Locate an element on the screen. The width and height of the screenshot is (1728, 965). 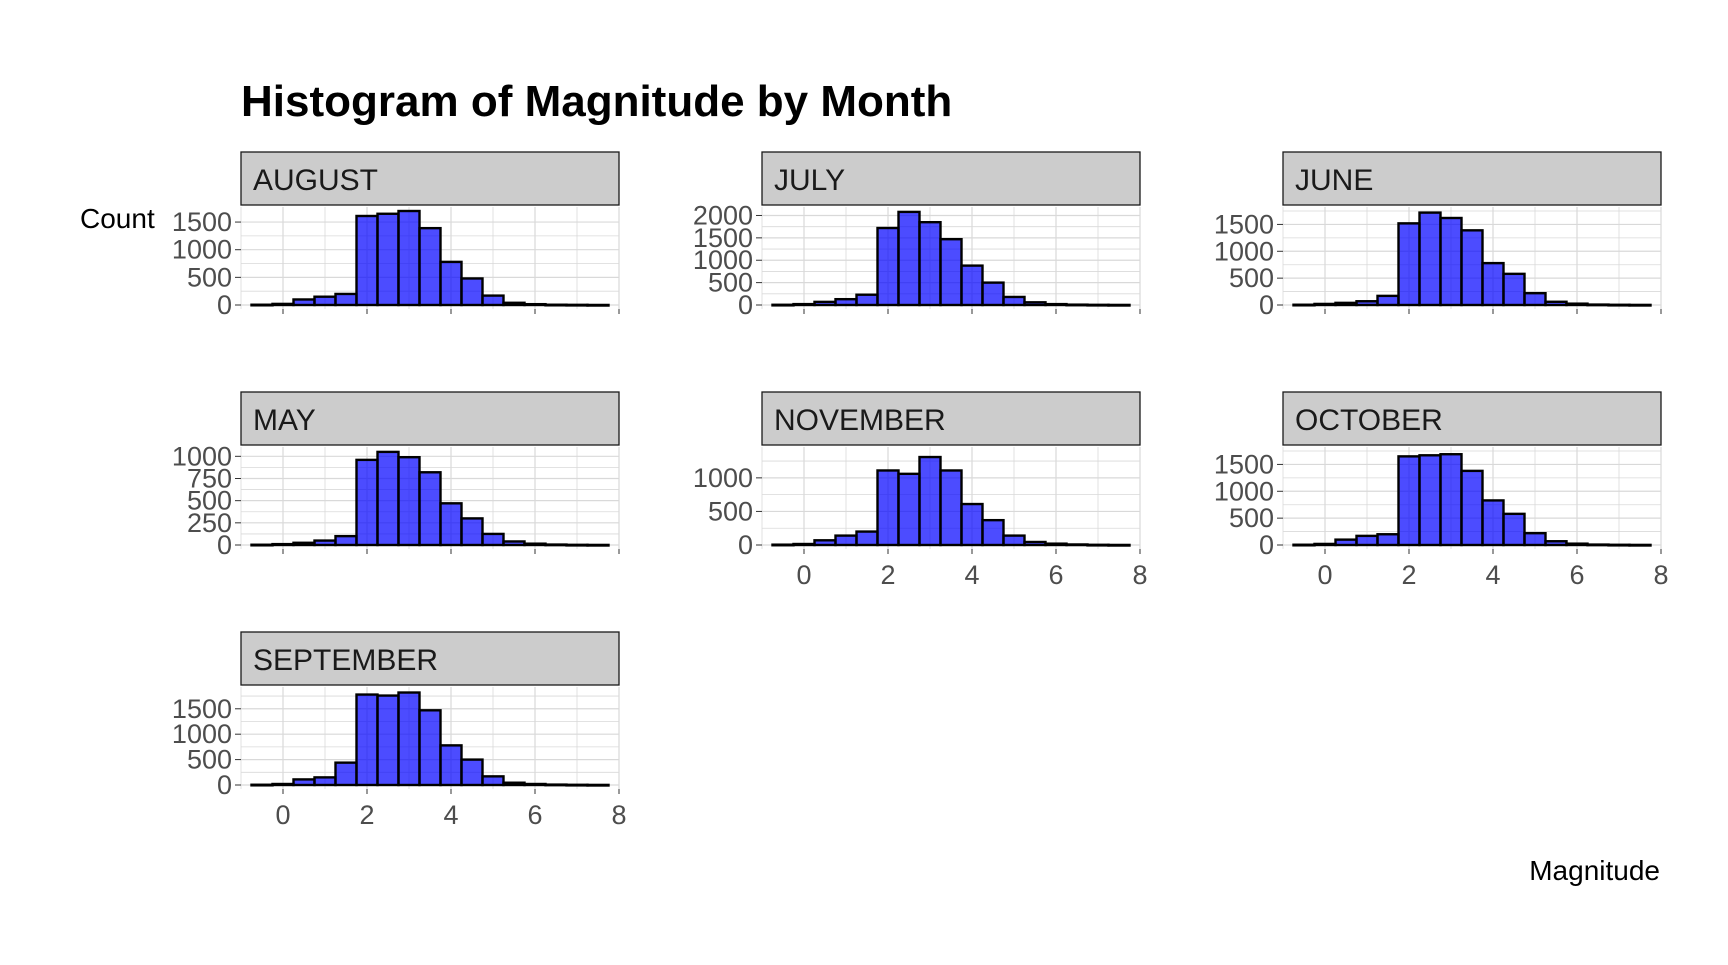
strip-may is located at coordinates (430, 418).